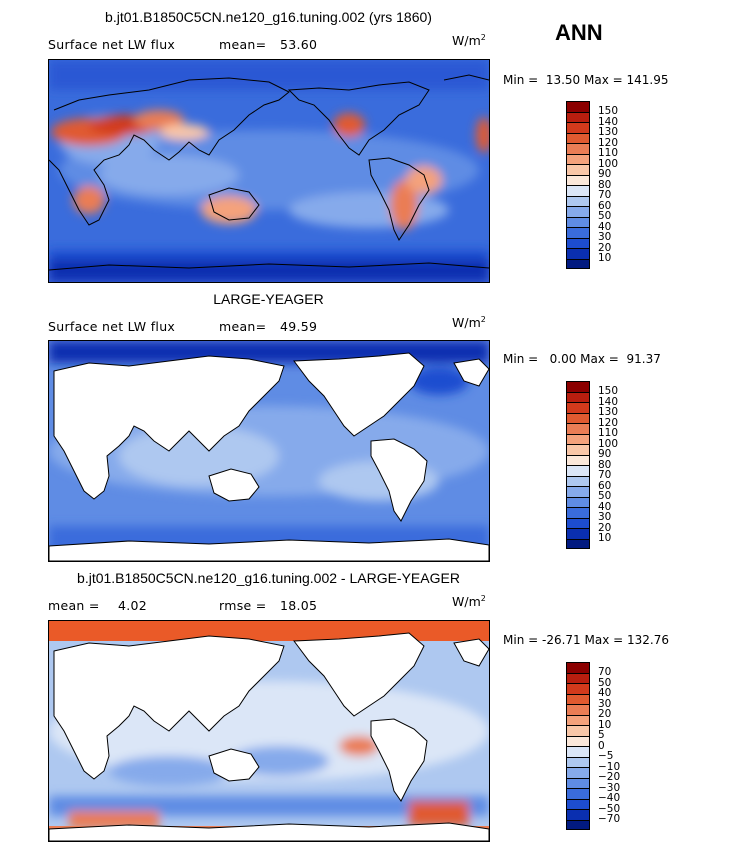 Image resolution: width=733 pixels, height=847 pixels. I want to click on panel-1-mean-label: mean=, so click(243, 44).